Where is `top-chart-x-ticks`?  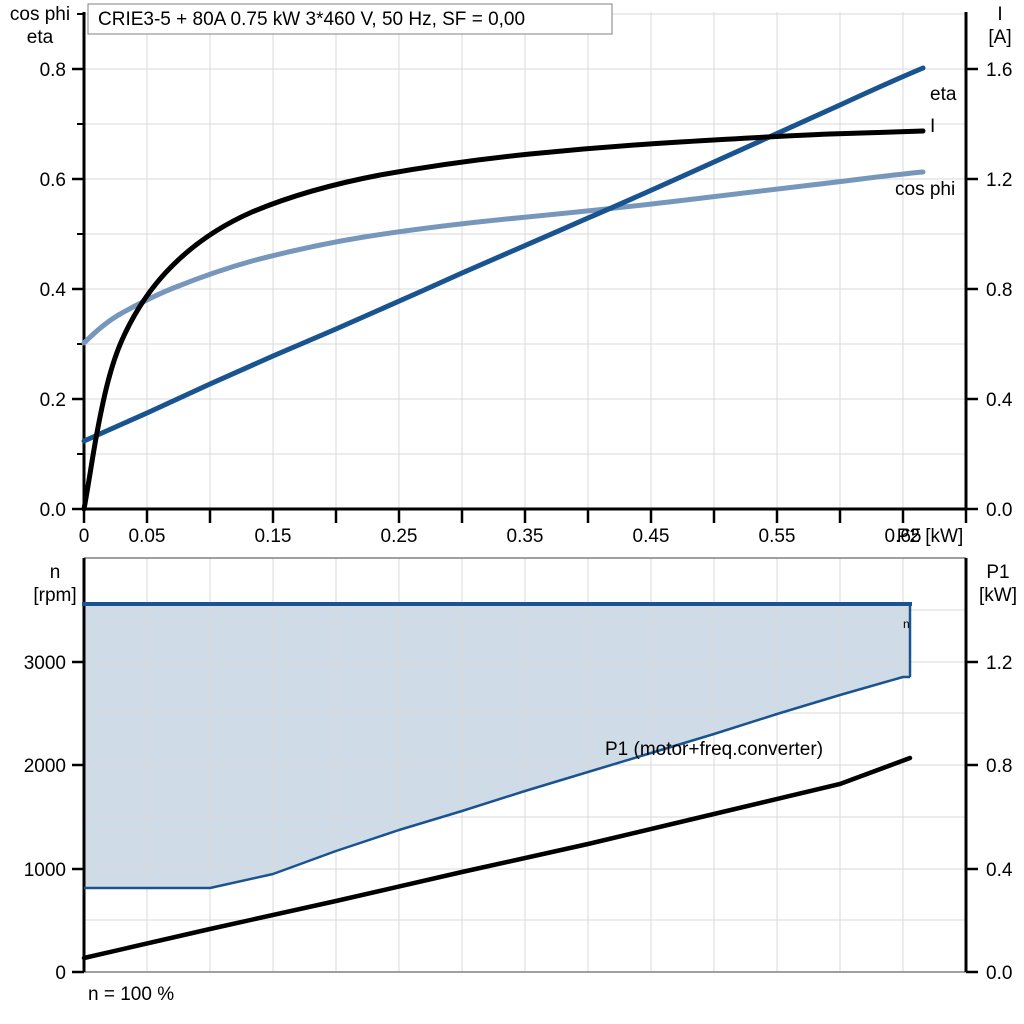
top-chart-x-ticks is located at coordinates (525, 516).